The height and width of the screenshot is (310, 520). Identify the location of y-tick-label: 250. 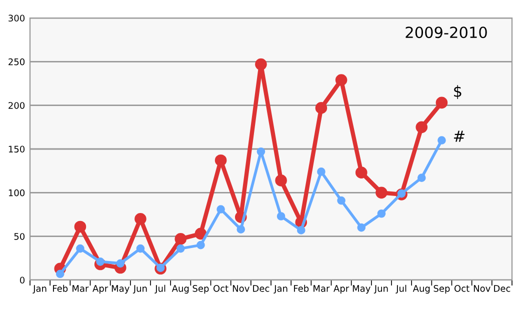
(16, 62).